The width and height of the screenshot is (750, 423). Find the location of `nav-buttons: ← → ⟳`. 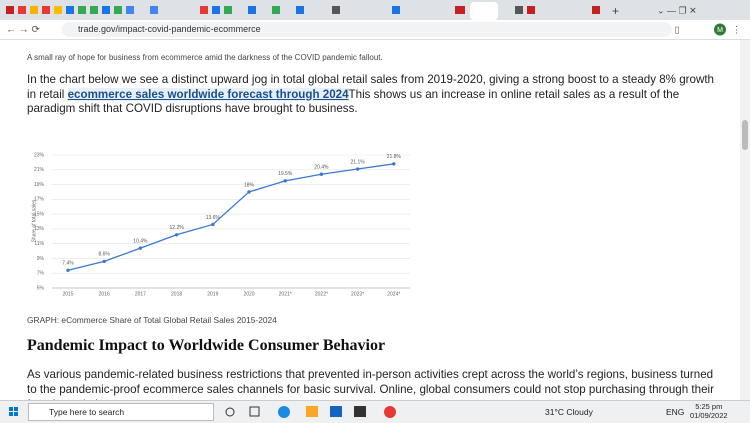

nav-buttons: ← → ⟳ is located at coordinates (30, 29).